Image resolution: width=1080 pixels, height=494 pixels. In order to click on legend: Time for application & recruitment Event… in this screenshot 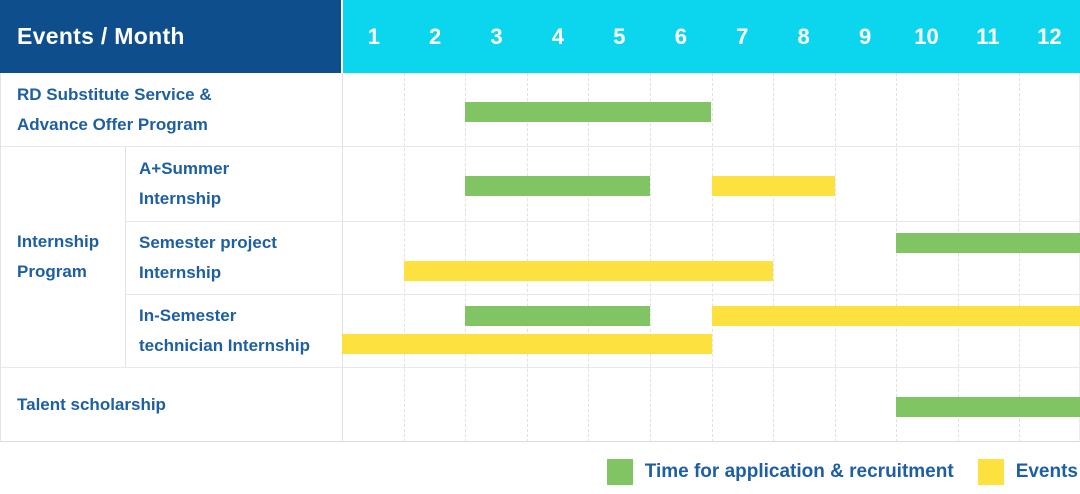, I will do `click(539, 472)`.